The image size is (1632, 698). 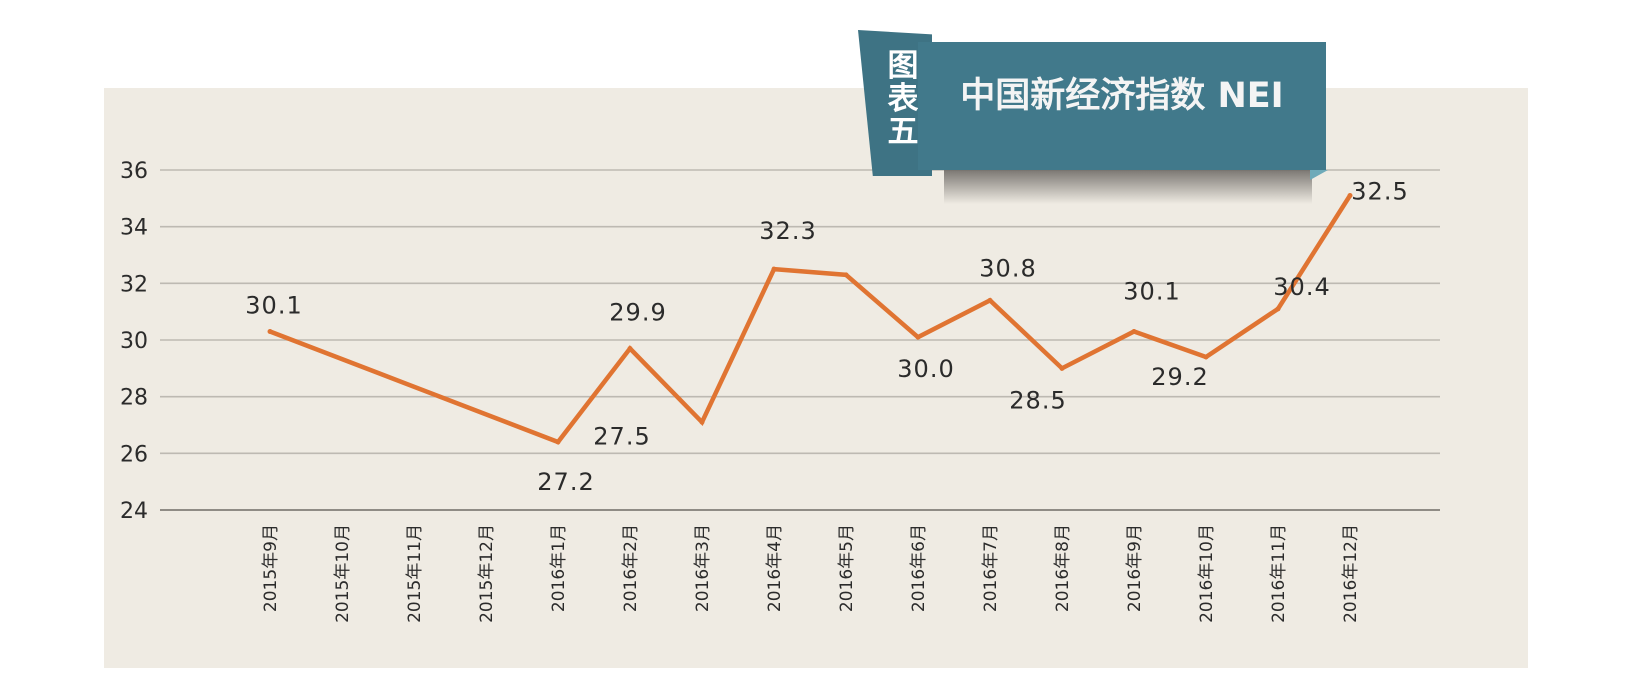 I want to click on chart-title: 中国新经济指数 NEI, so click(x=1122, y=95).